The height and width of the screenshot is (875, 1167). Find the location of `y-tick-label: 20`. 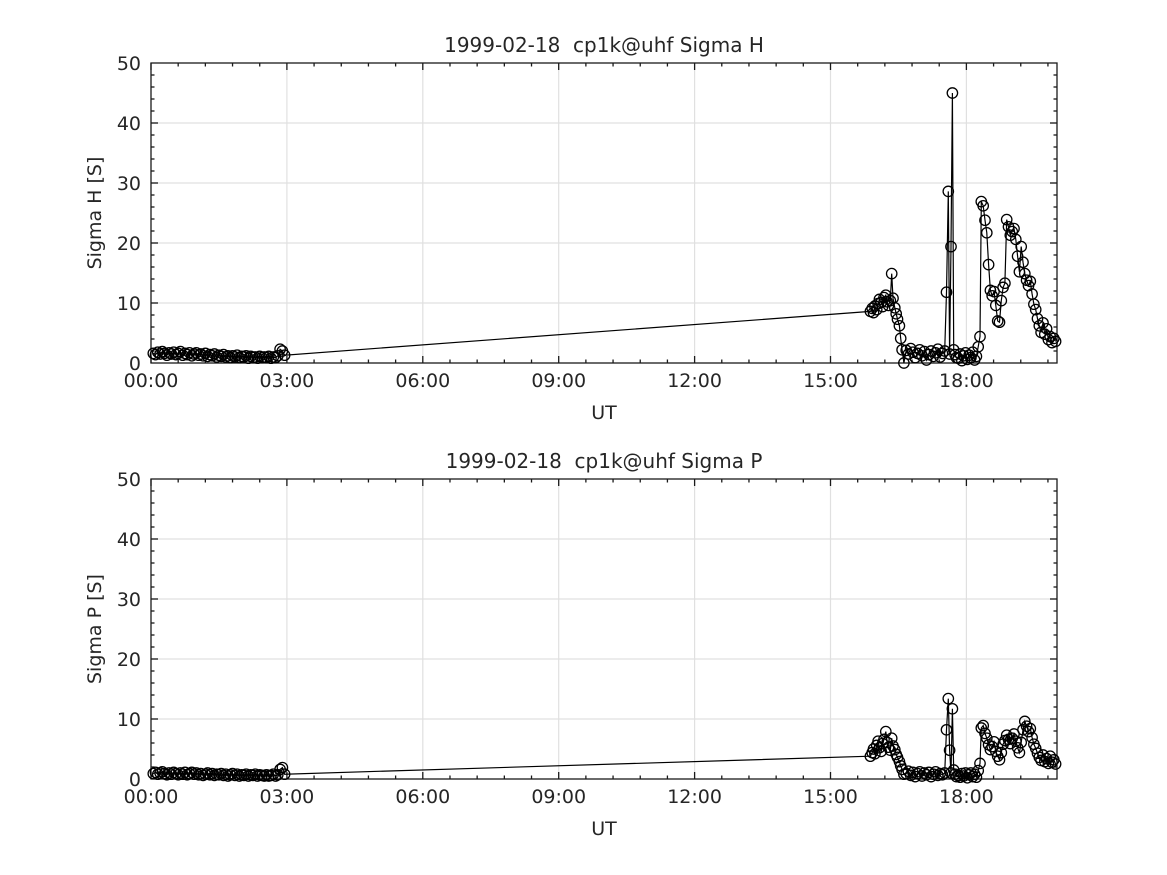

y-tick-label: 20 is located at coordinates (129, 244).